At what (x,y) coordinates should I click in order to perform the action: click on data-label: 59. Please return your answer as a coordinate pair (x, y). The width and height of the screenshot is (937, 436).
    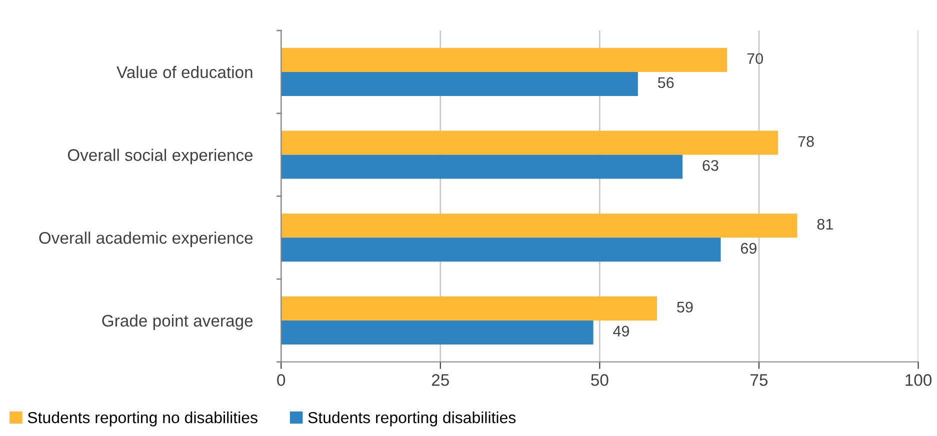
    Looking at the image, I should click on (685, 307).